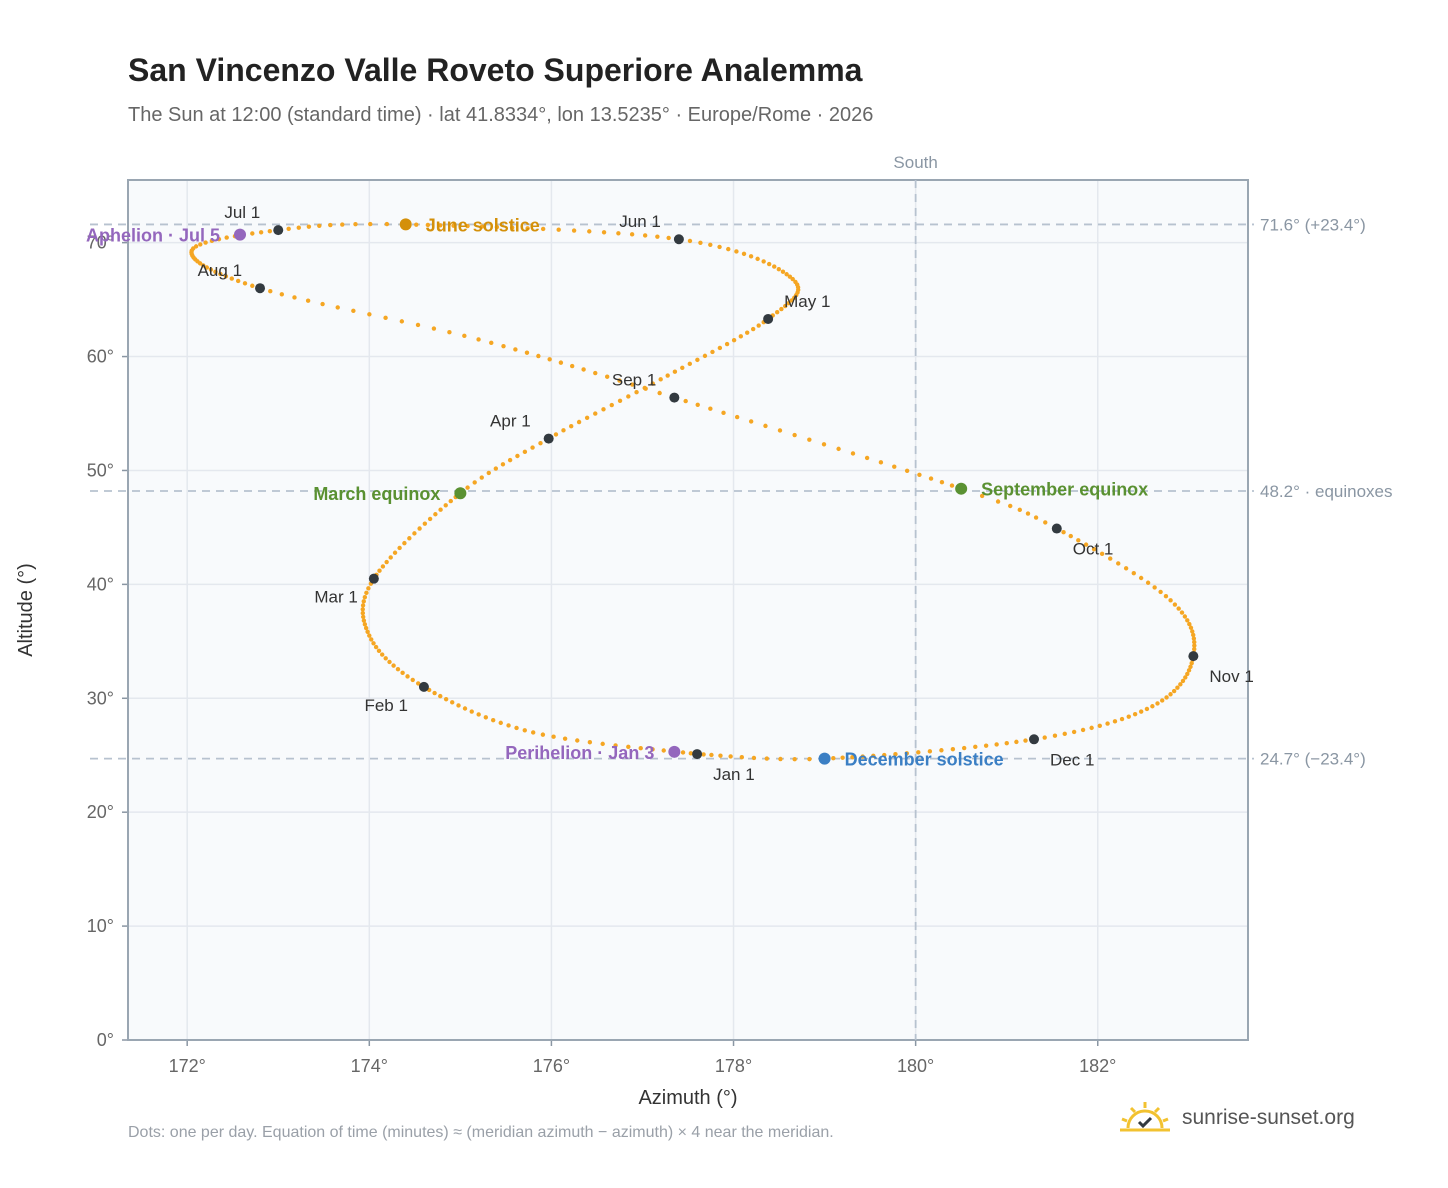 The width and height of the screenshot is (1448, 1188). What do you see at coordinates (924, 760) in the screenshot?
I see `event-label: December solstice` at bounding box center [924, 760].